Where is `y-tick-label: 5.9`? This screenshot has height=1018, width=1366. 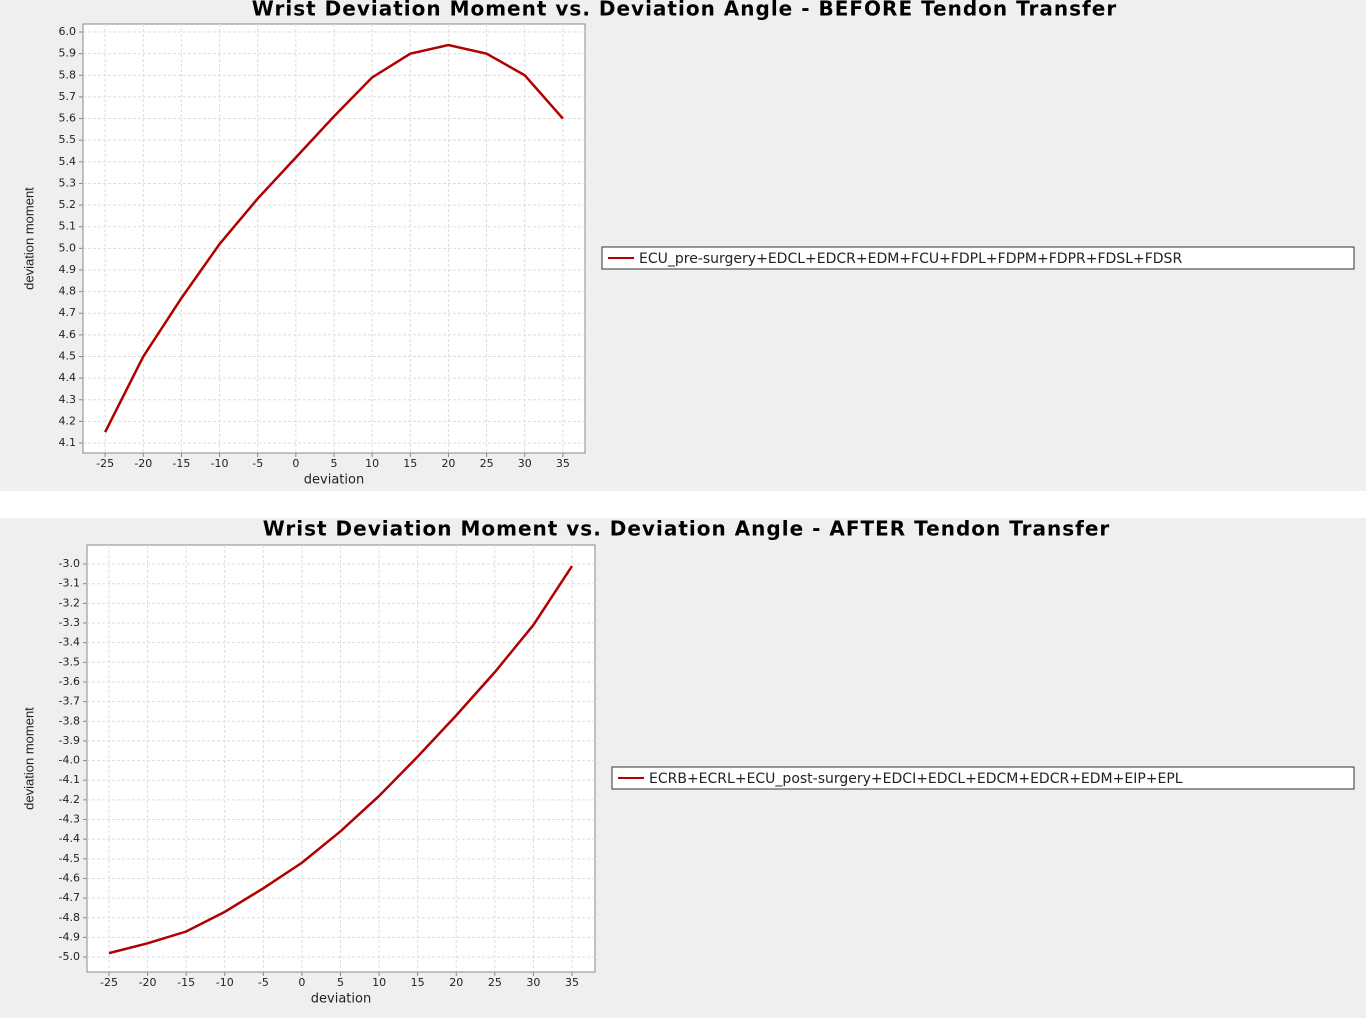 y-tick-label: 5.9 is located at coordinates (68, 53).